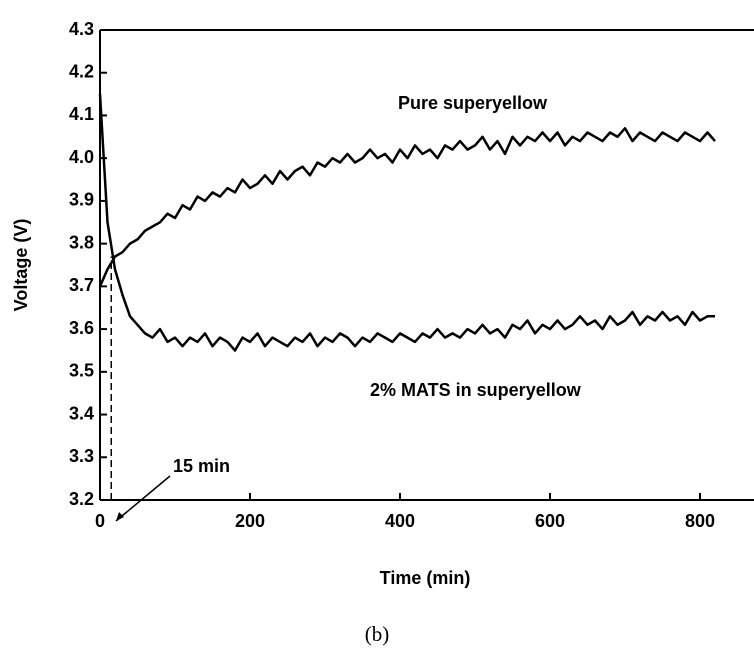 The image size is (754, 664). Describe the element at coordinates (81, 456) in the screenshot. I see `y-tick-label: 3.3` at that location.